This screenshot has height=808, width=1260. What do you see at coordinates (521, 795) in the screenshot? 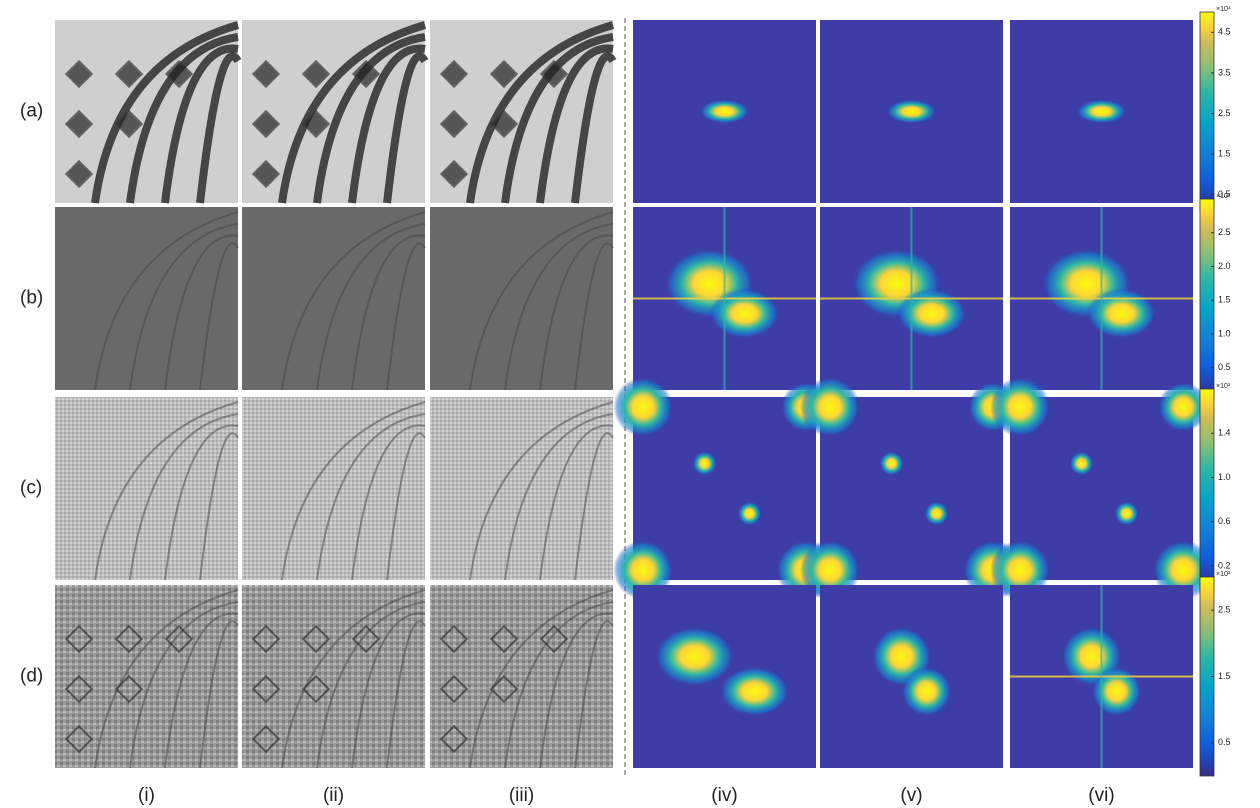
I see `column-label: (iii)` at bounding box center [521, 795].